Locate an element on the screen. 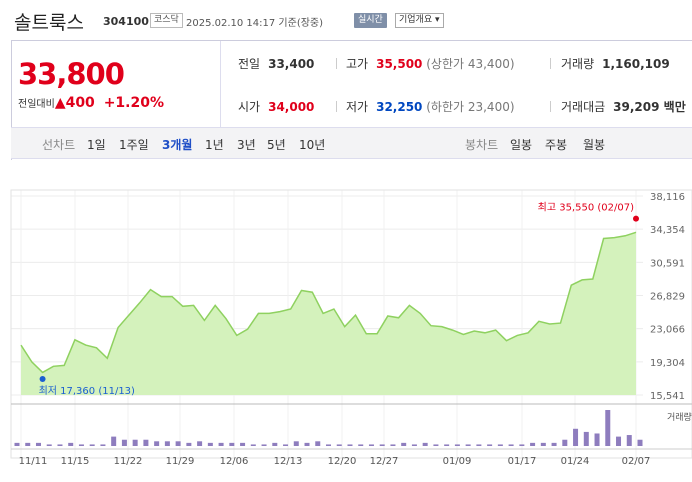 This screenshot has height=482, width=692. x-tick-label: 02/07 is located at coordinates (636, 461).